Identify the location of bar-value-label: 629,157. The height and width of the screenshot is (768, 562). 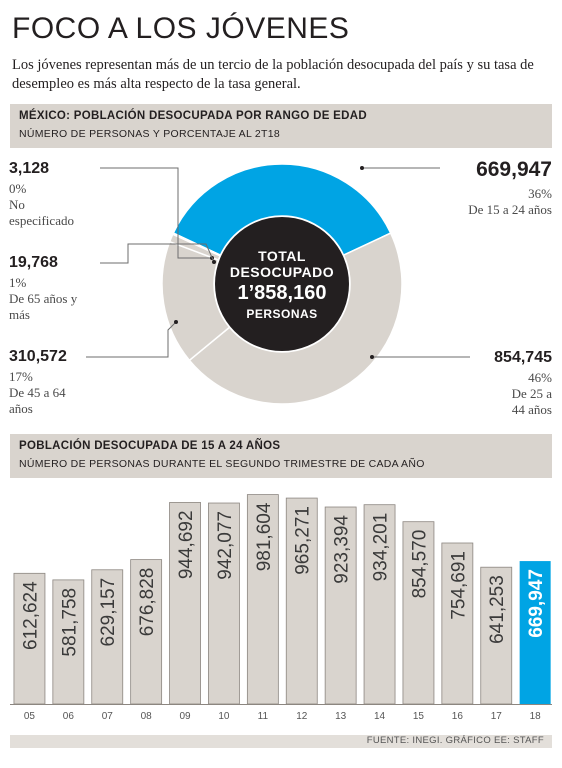
(108, 612).